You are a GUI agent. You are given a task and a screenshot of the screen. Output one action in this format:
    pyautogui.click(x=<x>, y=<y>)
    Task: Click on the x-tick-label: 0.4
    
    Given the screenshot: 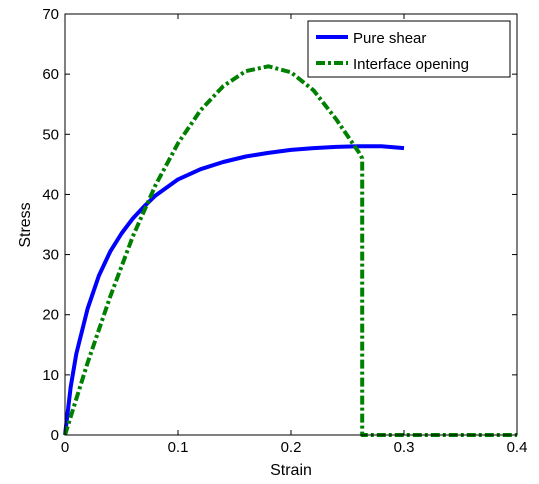 What is the action you would take?
    pyautogui.click(x=517, y=447)
    